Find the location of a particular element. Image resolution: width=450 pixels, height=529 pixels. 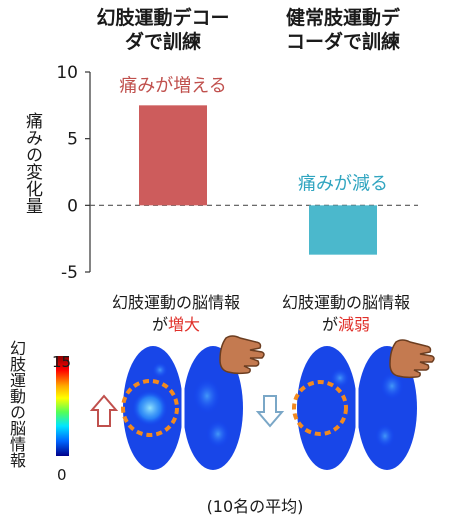

footnote: (10名の平均) is located at coordinates (255, 506).